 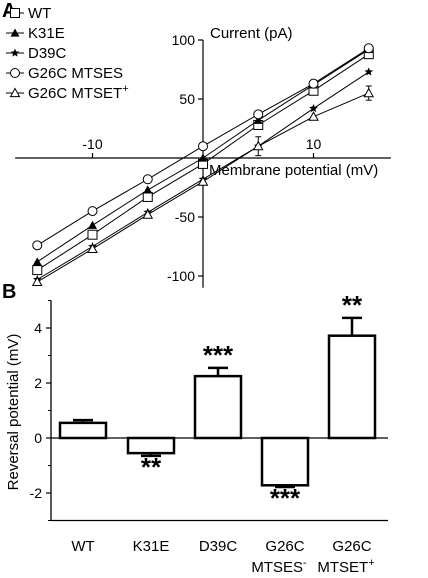 I want to click on y-tick-label: 100, so click(x=184, y=40).